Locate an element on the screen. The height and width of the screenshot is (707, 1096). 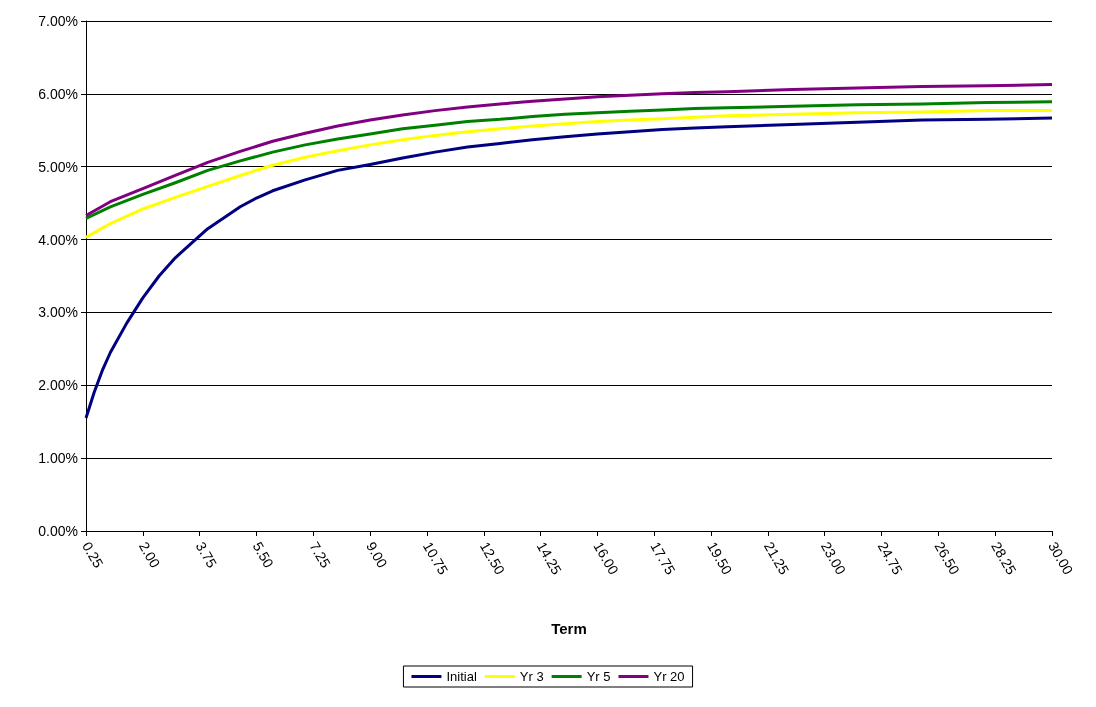
y-tick-label: 1.00% is located at coordinates (58, 458).